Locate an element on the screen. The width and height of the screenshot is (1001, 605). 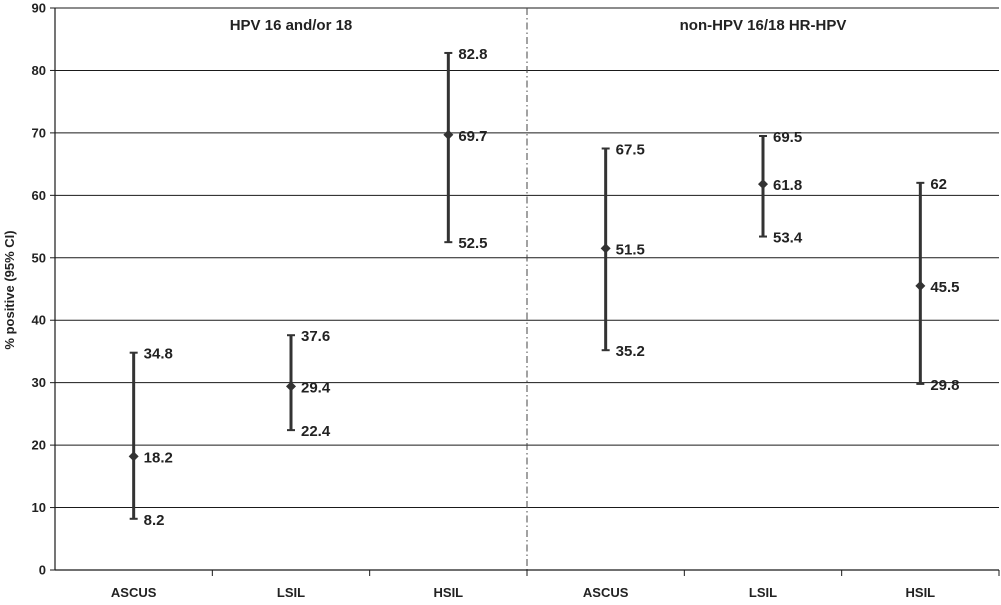
ci-low-label: 29.8 is located at coordinates (944, 385).